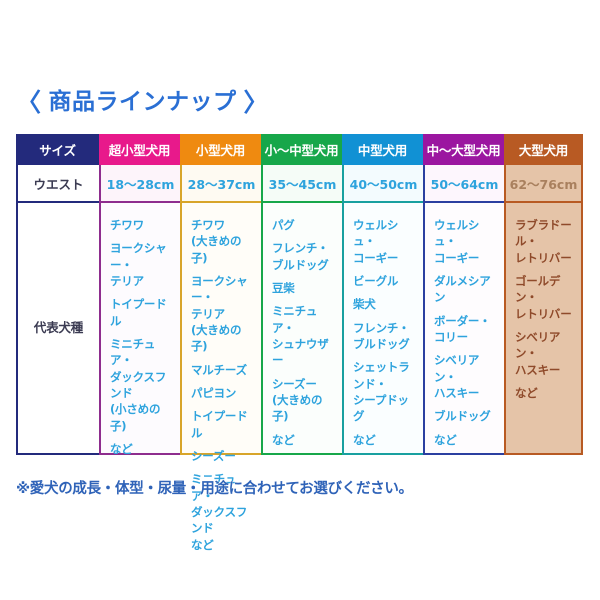 This screenshot has width=600, height=600. What do you see at coordinates (216, 241) in the screenshot?
I see `breed-item: チワワ (大きめの子)` at bounding box center [216, 241].